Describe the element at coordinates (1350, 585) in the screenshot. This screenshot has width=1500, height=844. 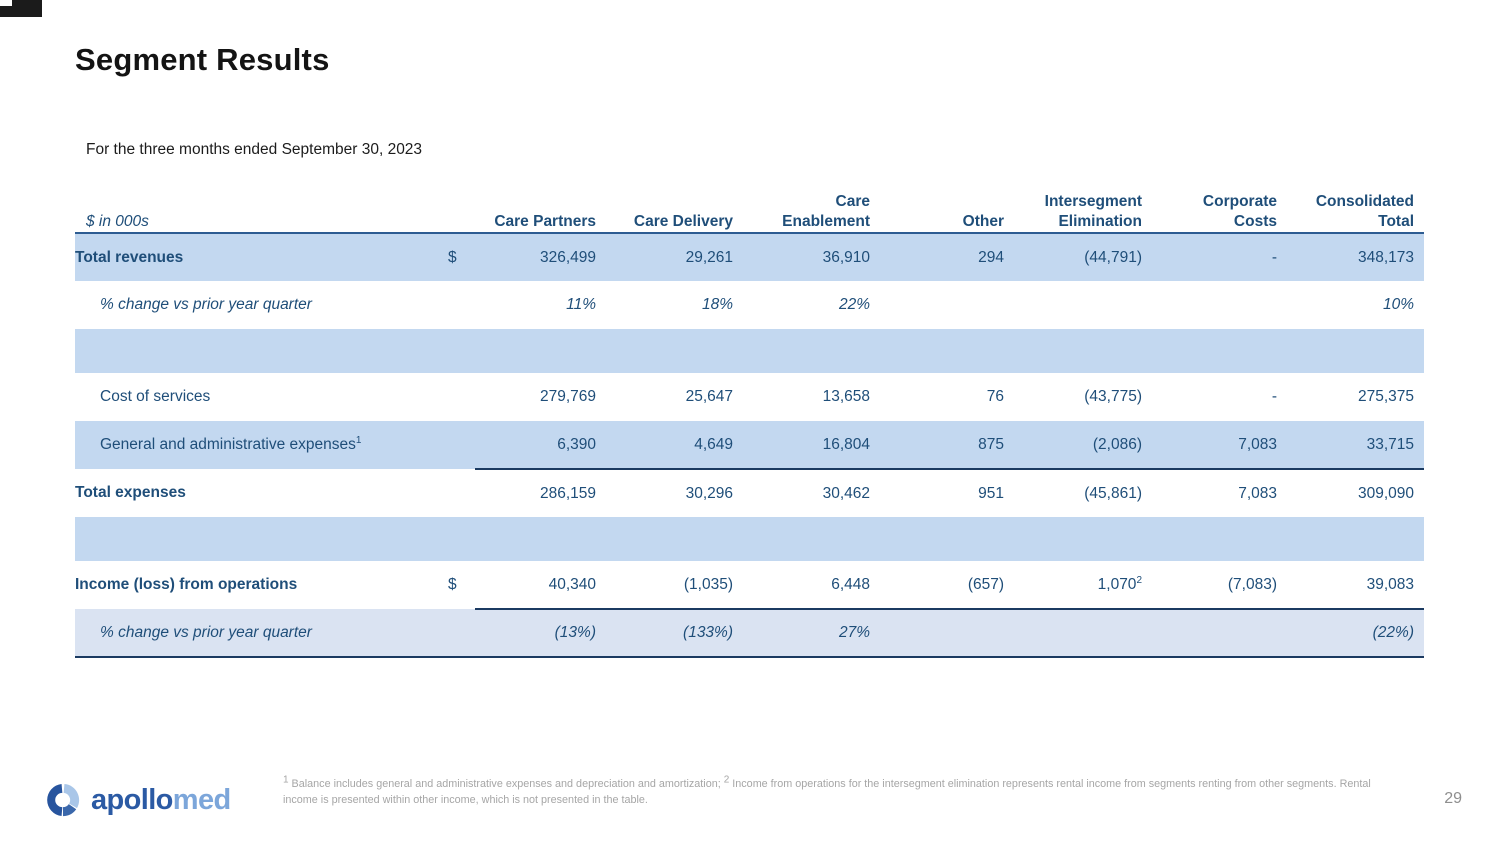
I see `cell-consolidated-total: 39,083` at that location.